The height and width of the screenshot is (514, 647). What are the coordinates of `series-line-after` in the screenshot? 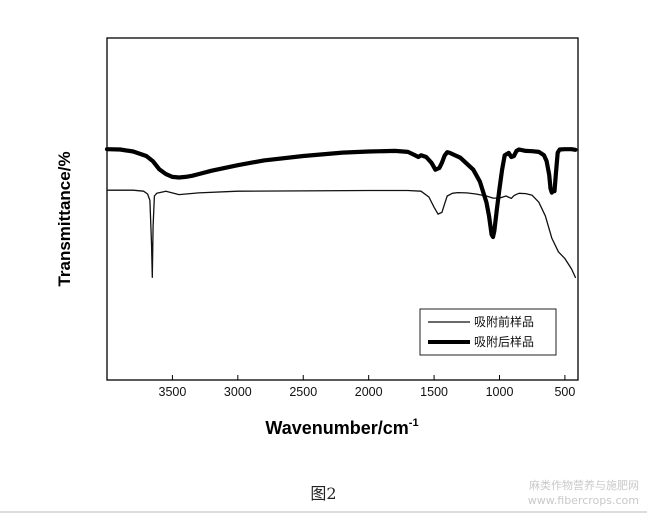 It's located at (341, 193).